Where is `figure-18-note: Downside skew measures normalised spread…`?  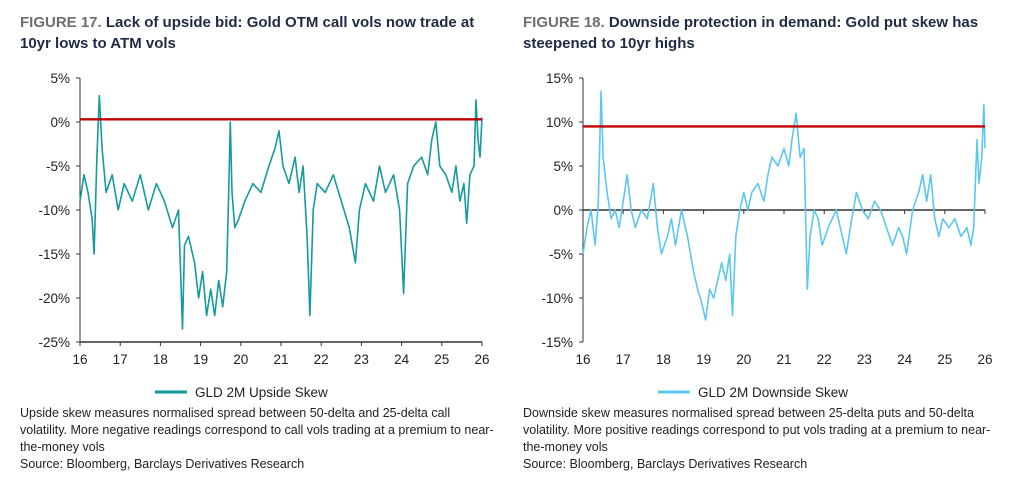 figure-18-note: Downside skew measures normalised spread… is located at coordinates (763, 439).